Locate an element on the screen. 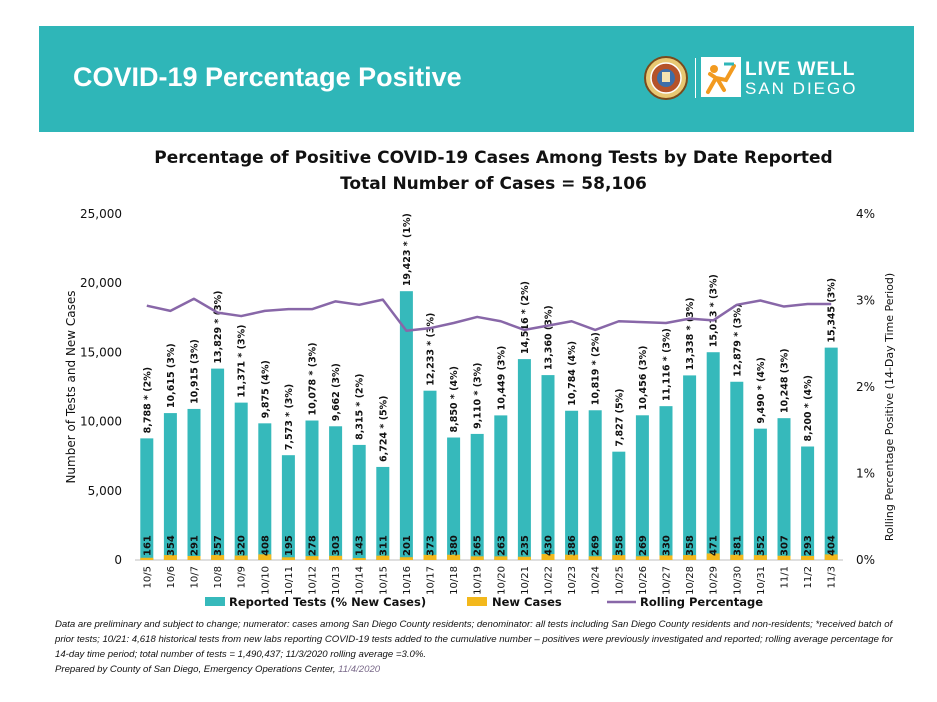 The width and height of the screenshot is (937, 702). x-tick-label: 10/7 is located at coordinates (195, 577).